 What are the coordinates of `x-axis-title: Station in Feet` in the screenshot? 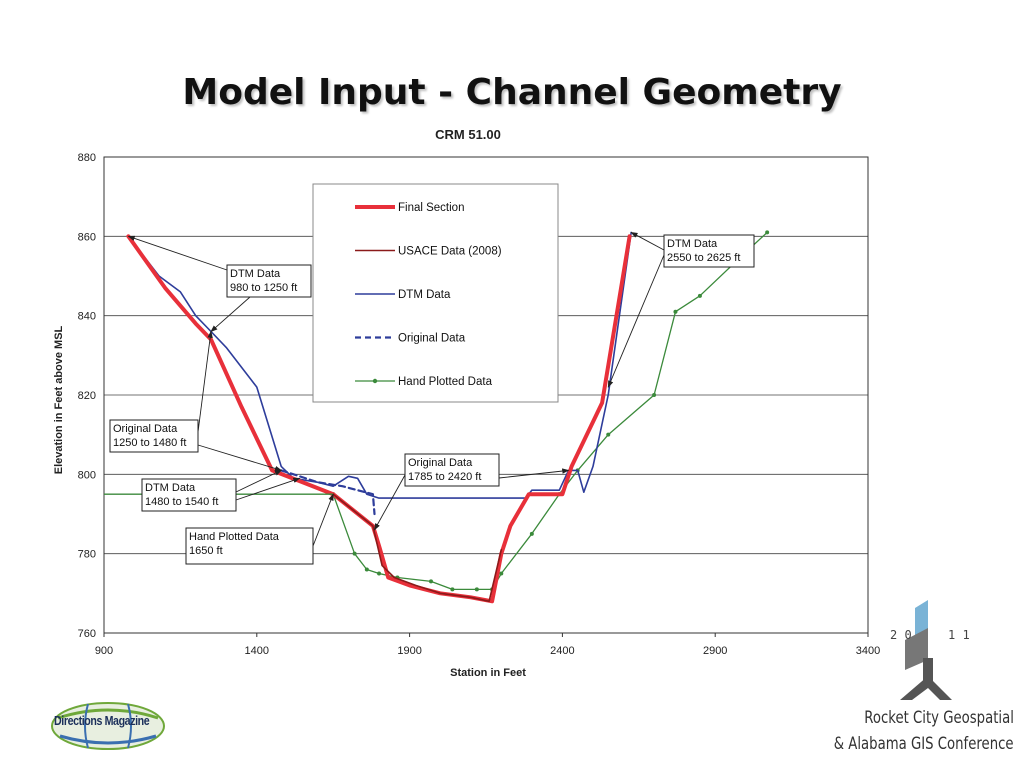 It's located at (488, 673).